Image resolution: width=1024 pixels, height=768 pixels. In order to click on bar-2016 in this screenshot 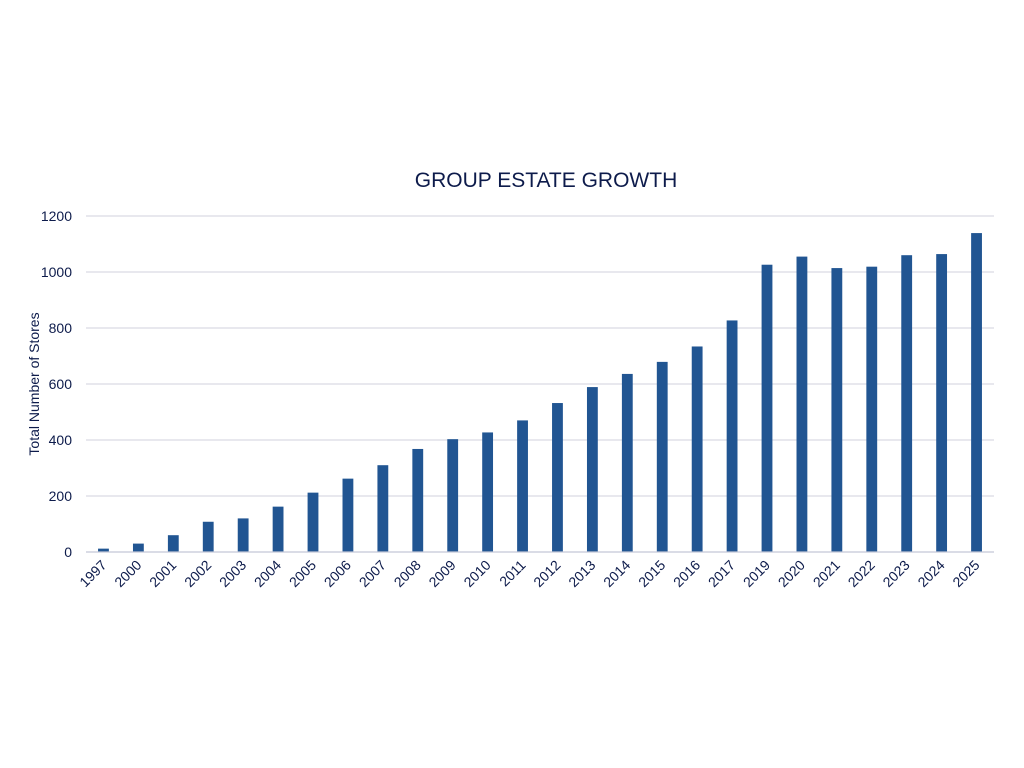, I will do `click(697, 449)`.